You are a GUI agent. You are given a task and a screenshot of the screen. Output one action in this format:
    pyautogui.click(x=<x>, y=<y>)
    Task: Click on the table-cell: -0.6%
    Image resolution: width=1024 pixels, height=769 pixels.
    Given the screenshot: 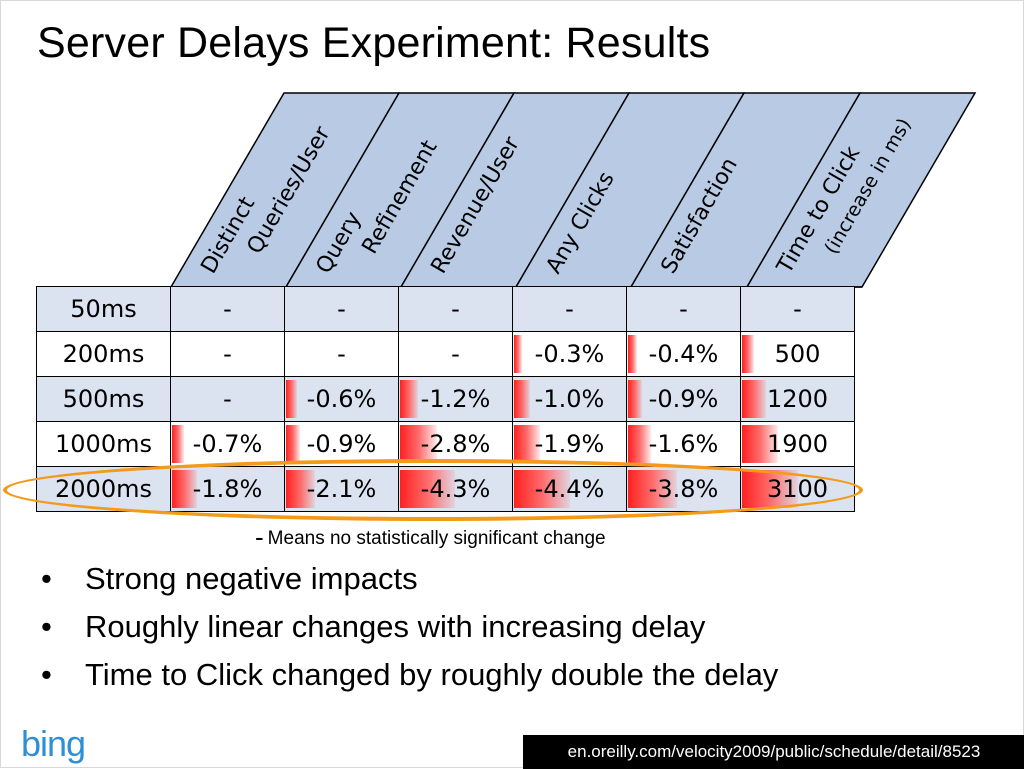 What is the action you would take?
    pyautogui.click(x=341, y=399)
    